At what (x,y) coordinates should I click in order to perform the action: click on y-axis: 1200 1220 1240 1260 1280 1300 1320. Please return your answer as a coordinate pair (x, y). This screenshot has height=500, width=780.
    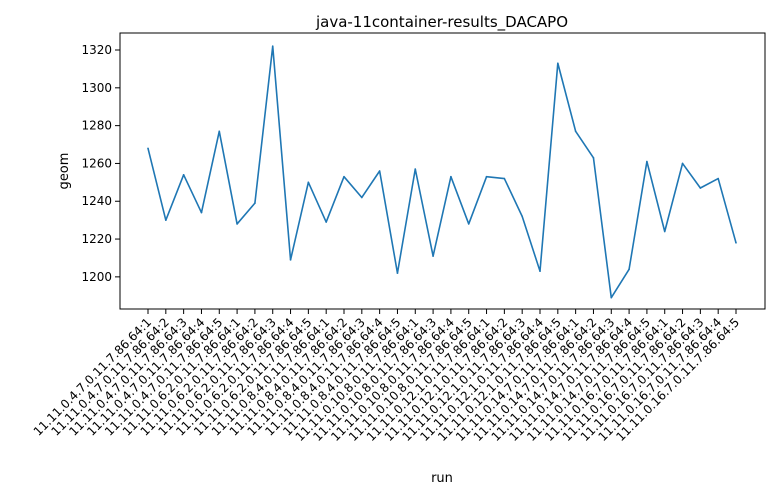
    Looking at the image, I should click on (100, 163).